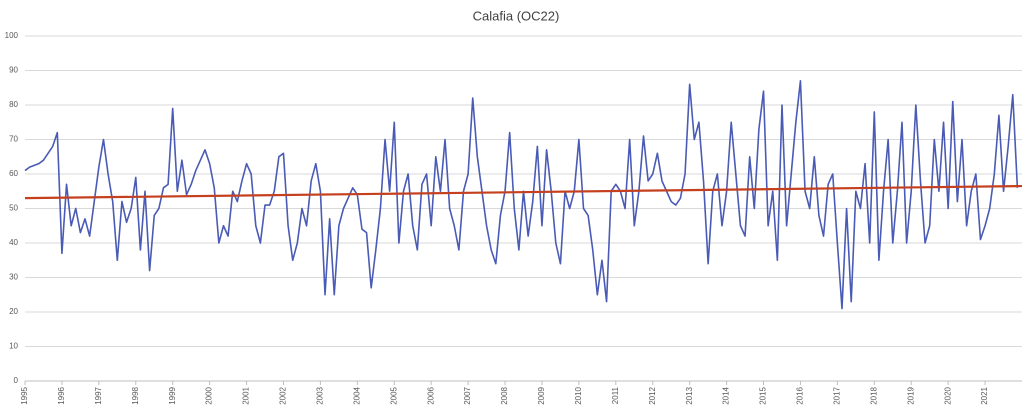  Describe the element at coordinates (763, 395) in the screenshot. I see `x-tick-label: 2015` at that location.